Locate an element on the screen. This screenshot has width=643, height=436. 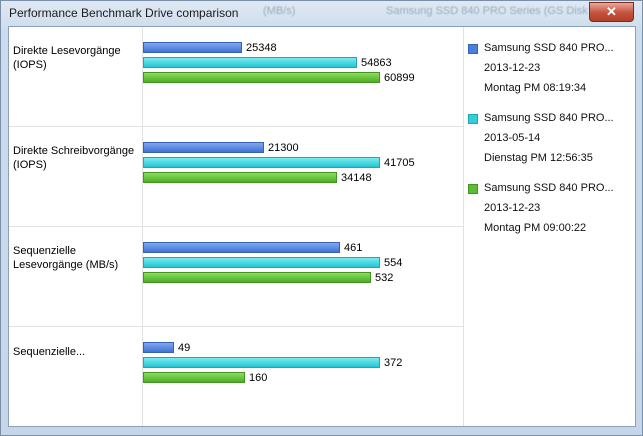
bar-value-label: 54863 is located at coordinates (376, 63).